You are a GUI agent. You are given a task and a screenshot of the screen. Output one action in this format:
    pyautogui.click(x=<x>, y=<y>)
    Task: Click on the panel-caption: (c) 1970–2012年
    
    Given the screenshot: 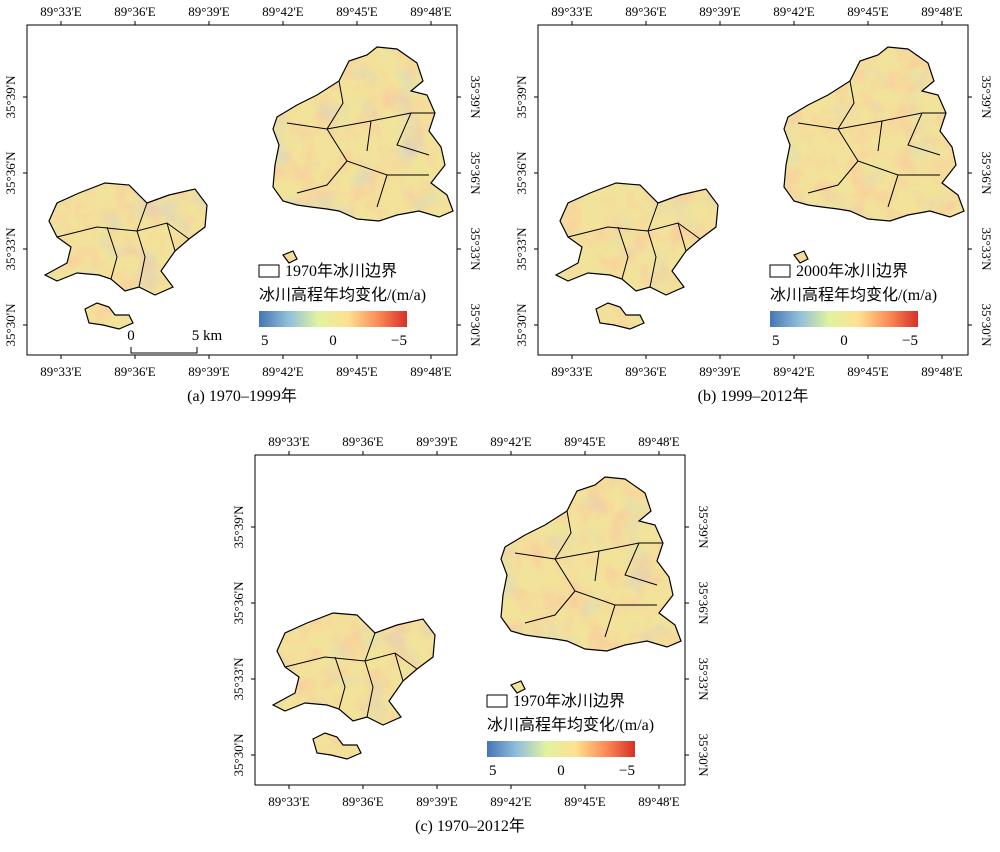 What is the action you would take?
    pyautogui.click(x=470, y=826)
    